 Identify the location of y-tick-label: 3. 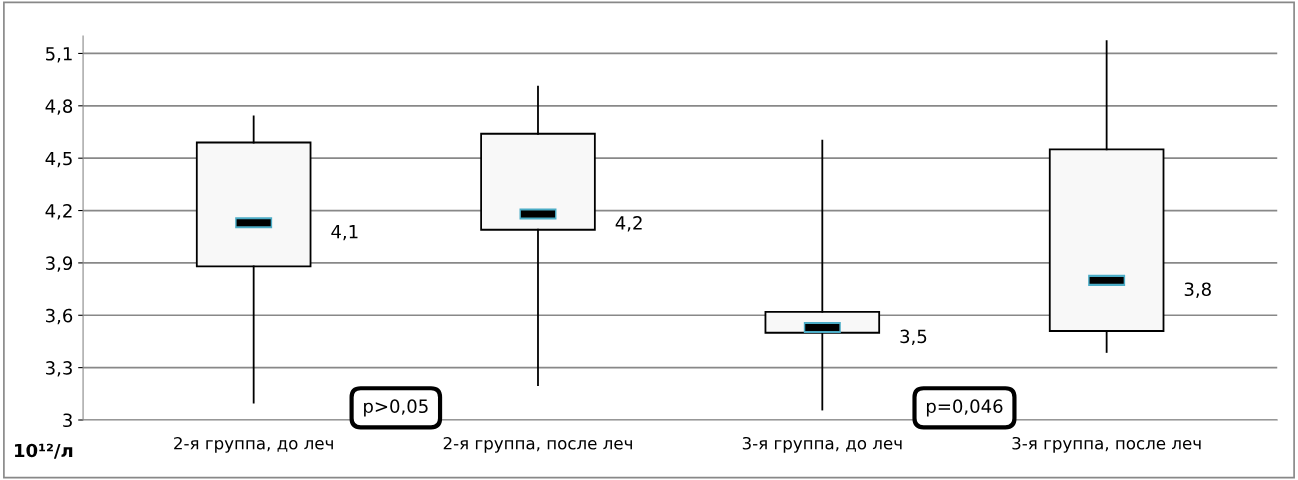
(67, 420).